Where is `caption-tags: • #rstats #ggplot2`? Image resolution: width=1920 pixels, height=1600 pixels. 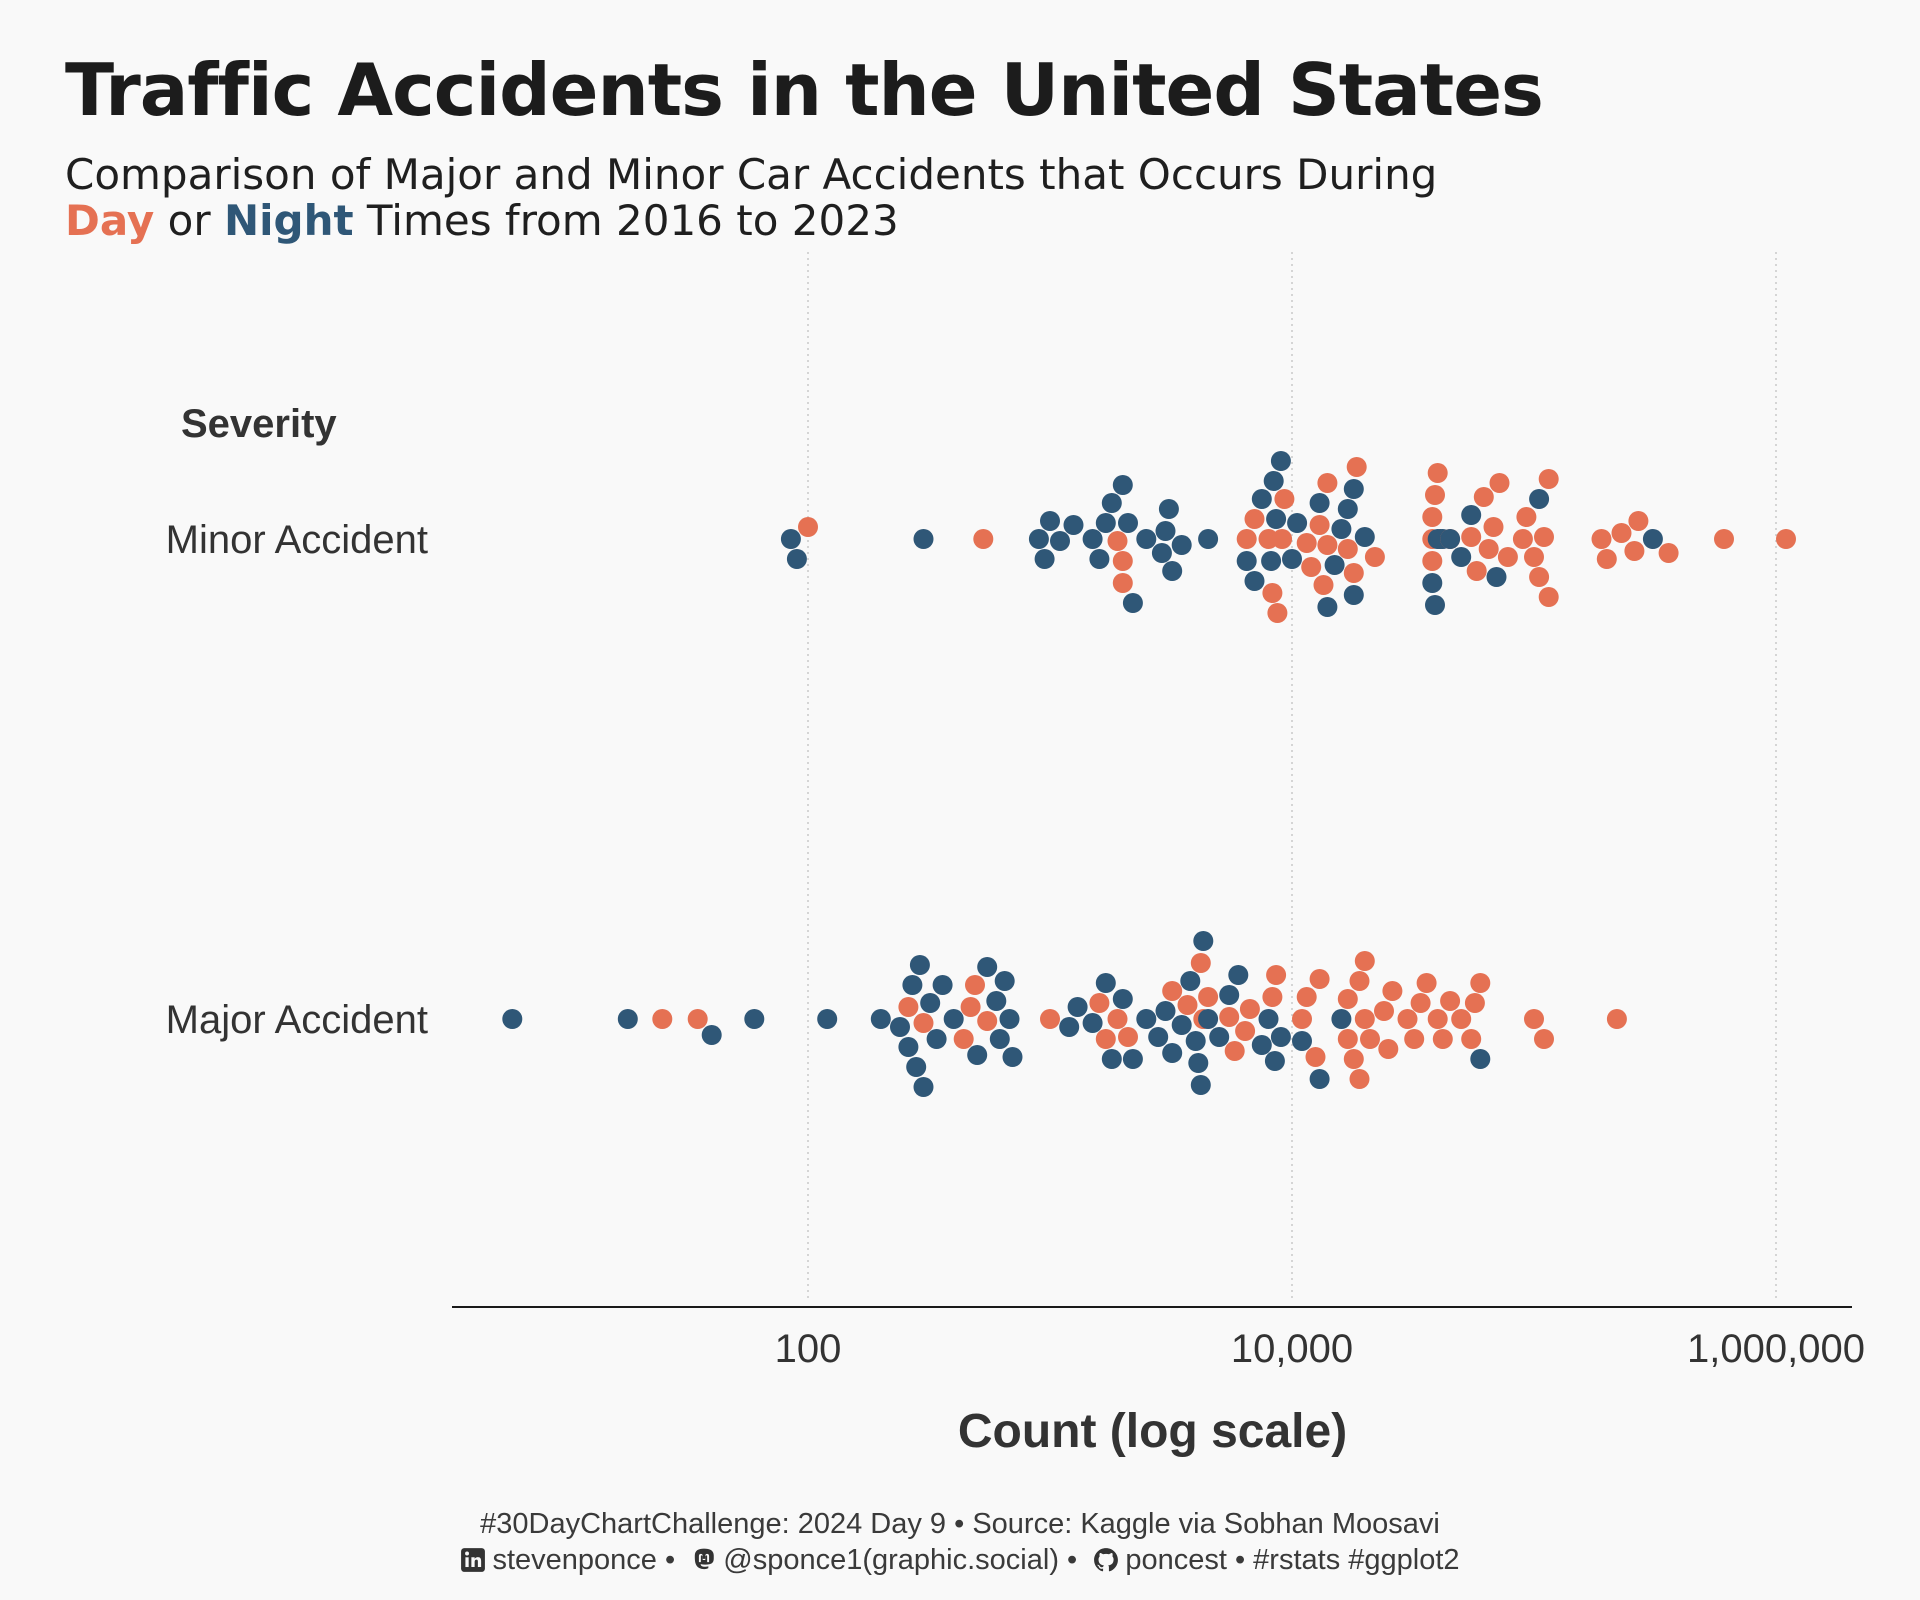
caption-tags: • #rstats #ggplot2 is located at coordinates (1343, 1560).